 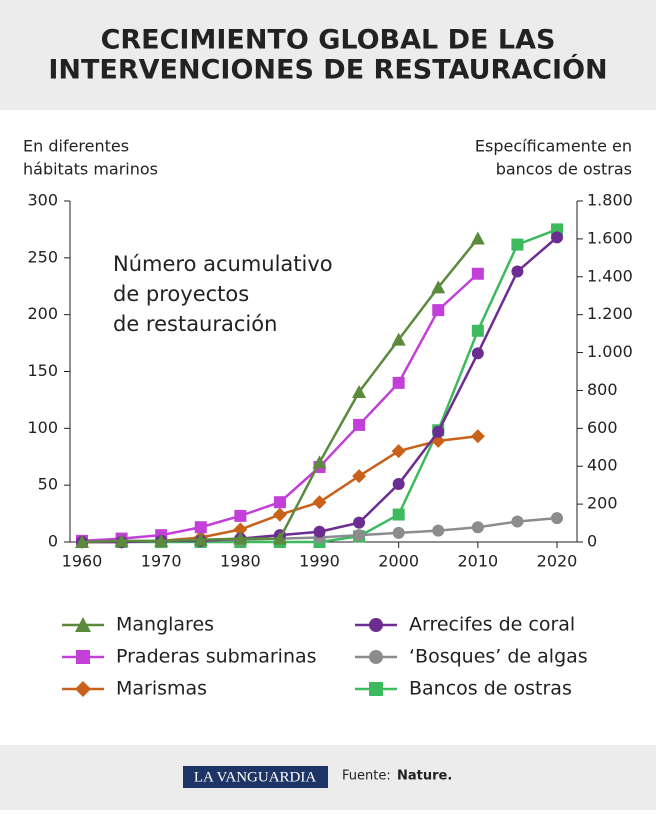 What do you see at coordinates (498, 657) in the screenshot?
I see `legend-label: ‘Bosques’ de algas` at bounding box center [498, 657].